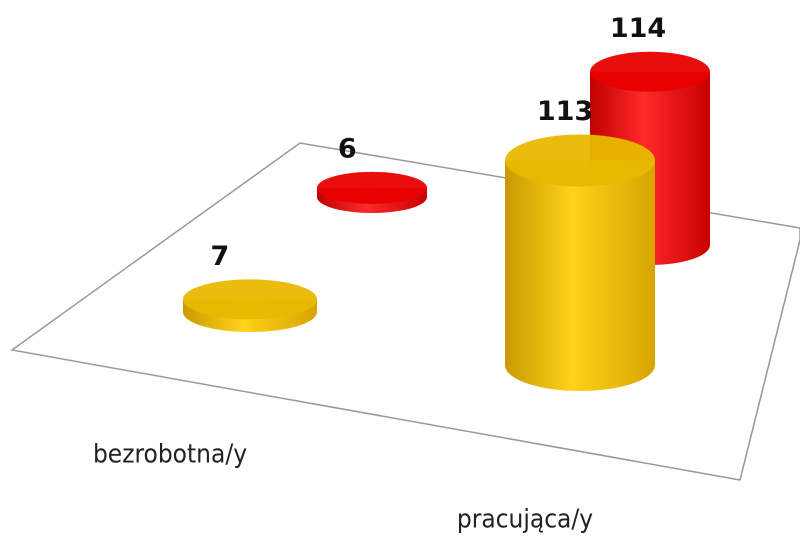 Image resolution: width=800 pixels, height=539 pixels. What do you see at coordinates (580, 275) in the screenshot?
I see `cylinder-body` at bounding box center [580, 275].